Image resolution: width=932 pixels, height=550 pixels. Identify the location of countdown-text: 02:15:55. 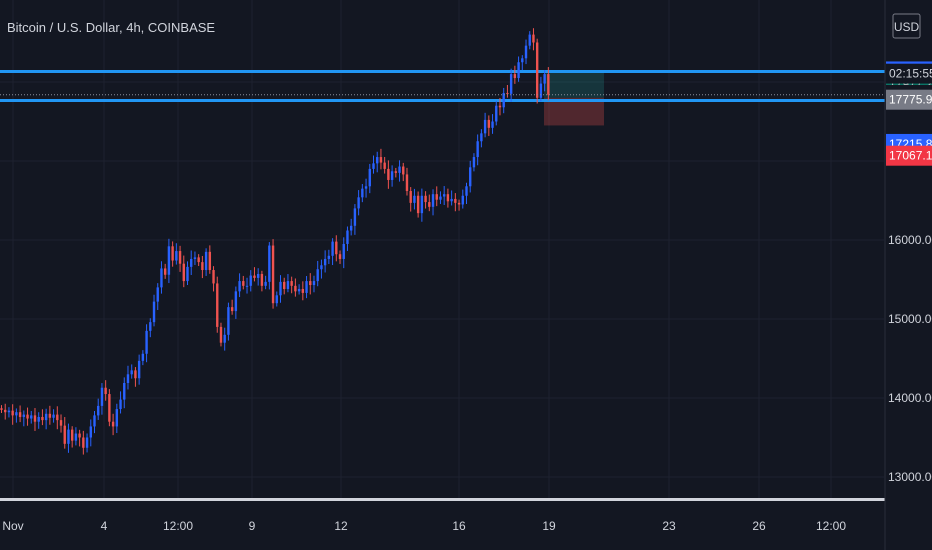
(910, 74).